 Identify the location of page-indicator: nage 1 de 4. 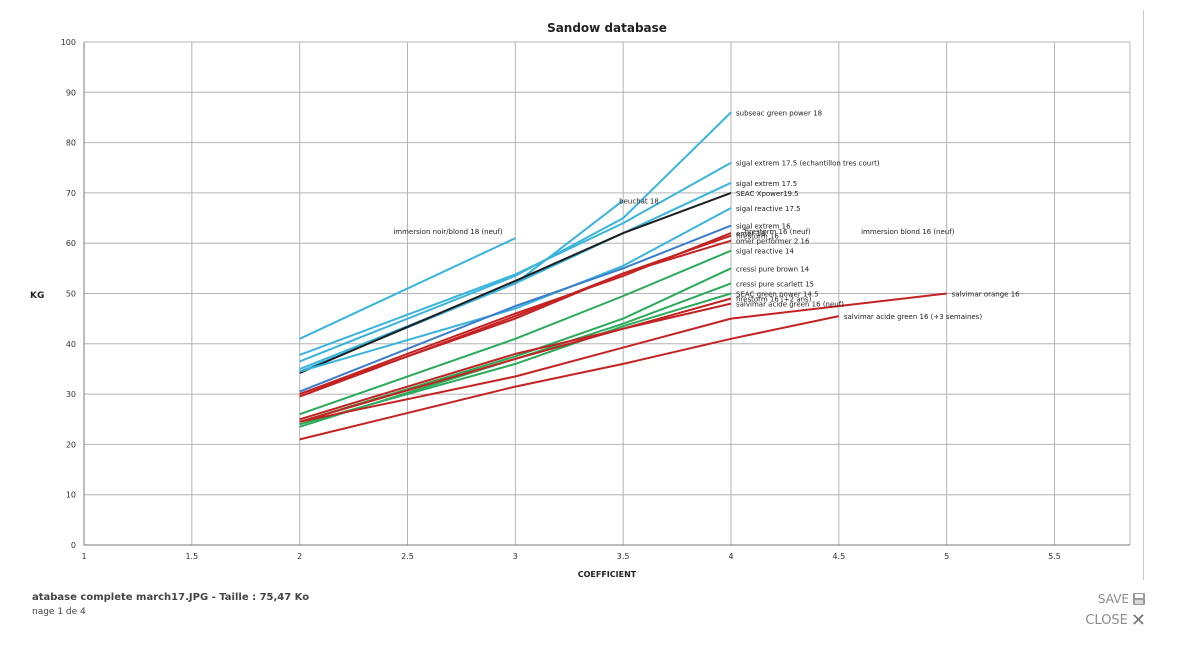
(59, 612).